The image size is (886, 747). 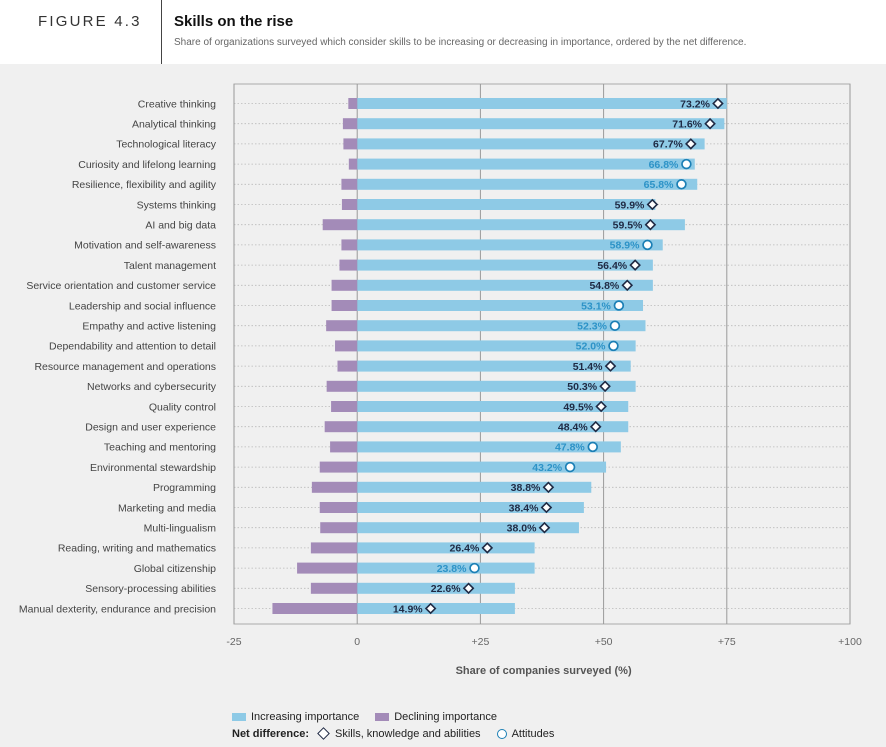 I want to click on net-value-label: 59.9%, so click(x=630, y=205).